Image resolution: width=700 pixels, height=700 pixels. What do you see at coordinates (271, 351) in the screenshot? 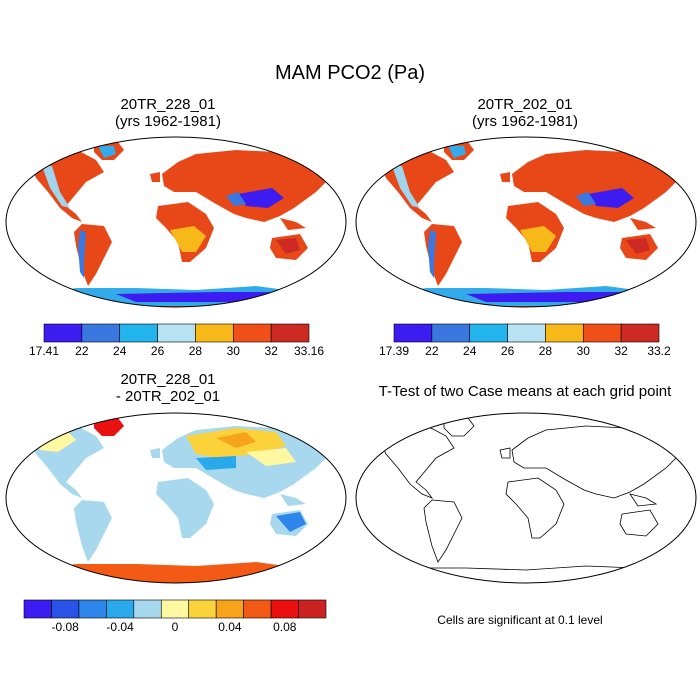
I see `colorbar1-tick-label: 32` at bounding box center [271, 351].